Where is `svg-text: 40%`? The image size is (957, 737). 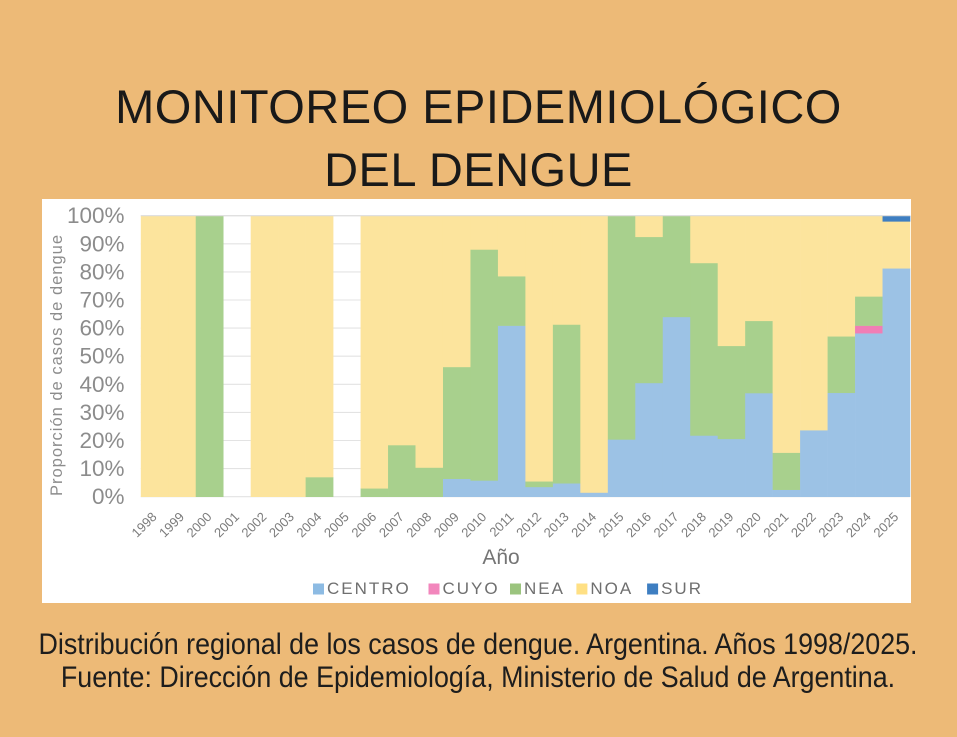
svg-text: 40% is located at coordinates (101, 384).